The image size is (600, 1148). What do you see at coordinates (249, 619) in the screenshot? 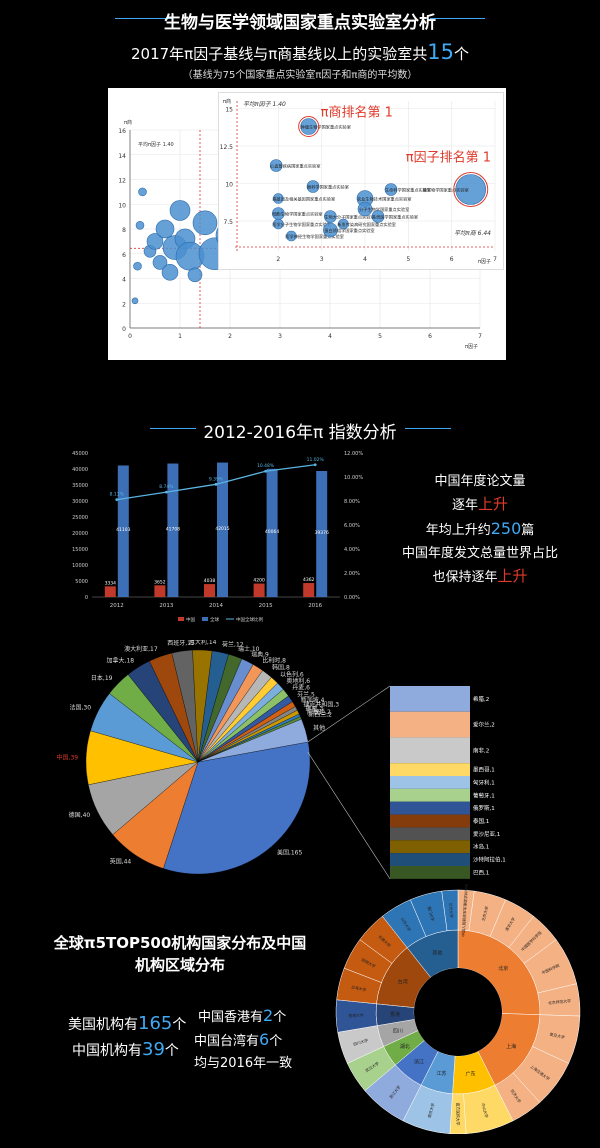
I see `legend-ratio-label: 中国全球比例` at bounding box center [249, 619].